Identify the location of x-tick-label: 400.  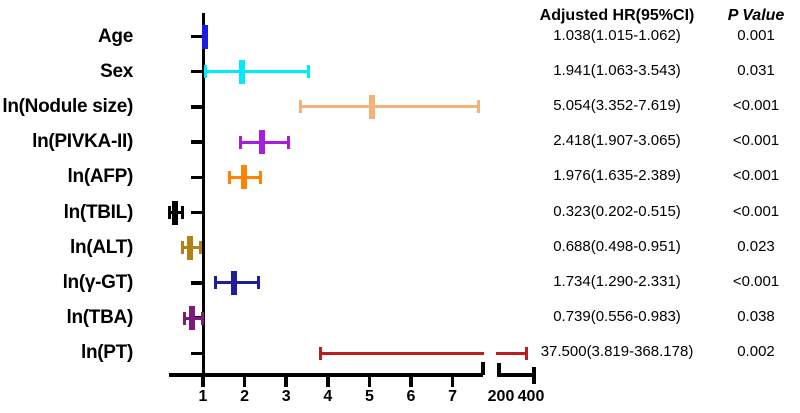
(531, 396).